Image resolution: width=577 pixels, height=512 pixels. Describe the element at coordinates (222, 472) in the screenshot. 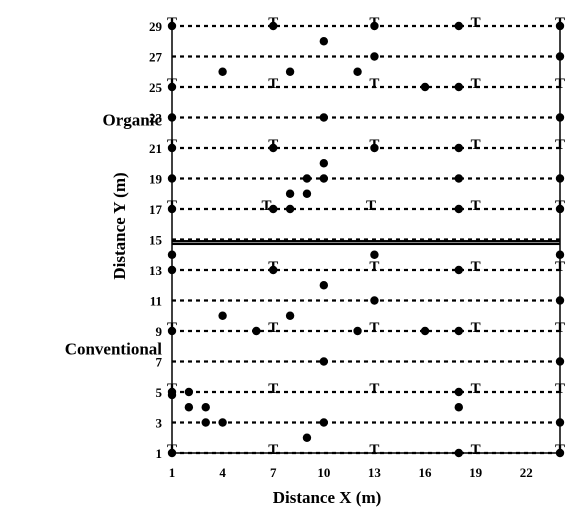

I see `x-tick-label: 4` at that location.